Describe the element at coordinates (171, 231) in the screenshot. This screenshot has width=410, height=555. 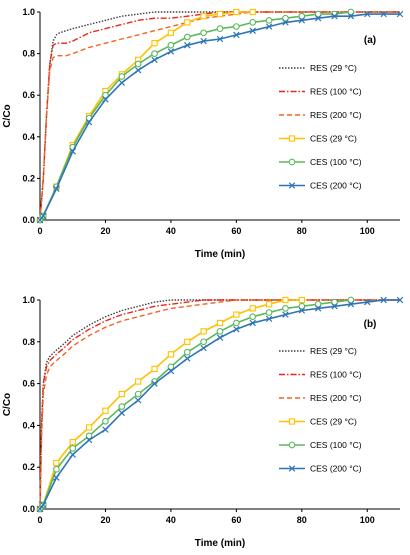
I see `x-tick-label: 40` at that location.